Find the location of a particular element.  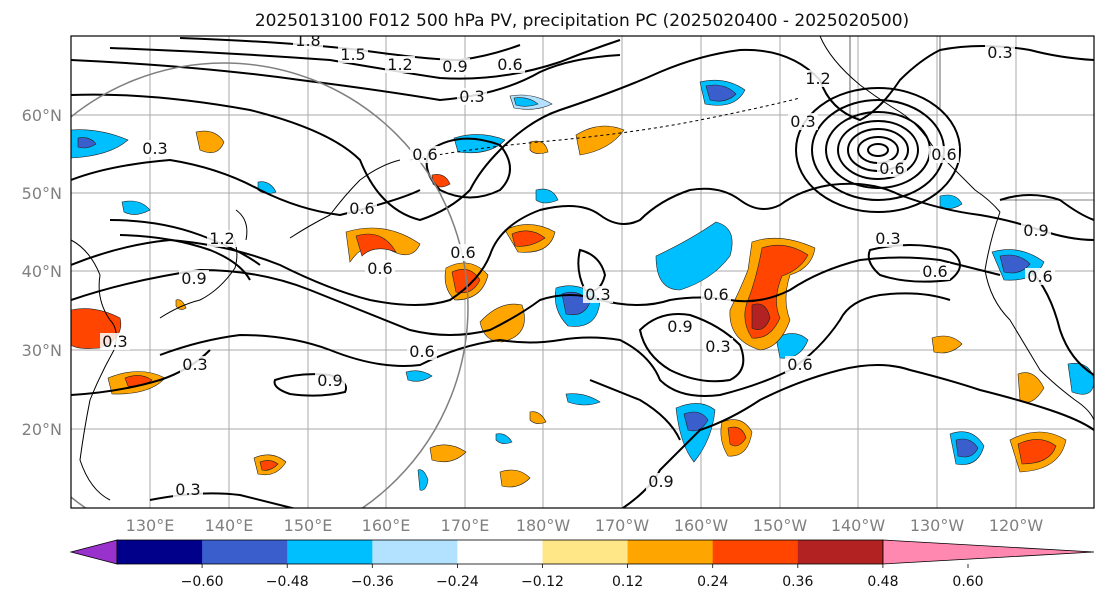

lon-label: 120°W is located at coordinates (1016, 525).